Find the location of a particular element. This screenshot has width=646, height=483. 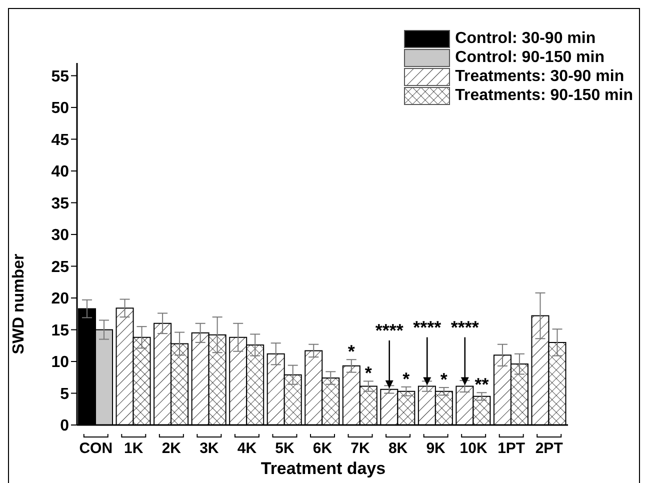

x-tick-label: 1K is located at coordinates (134, 448).